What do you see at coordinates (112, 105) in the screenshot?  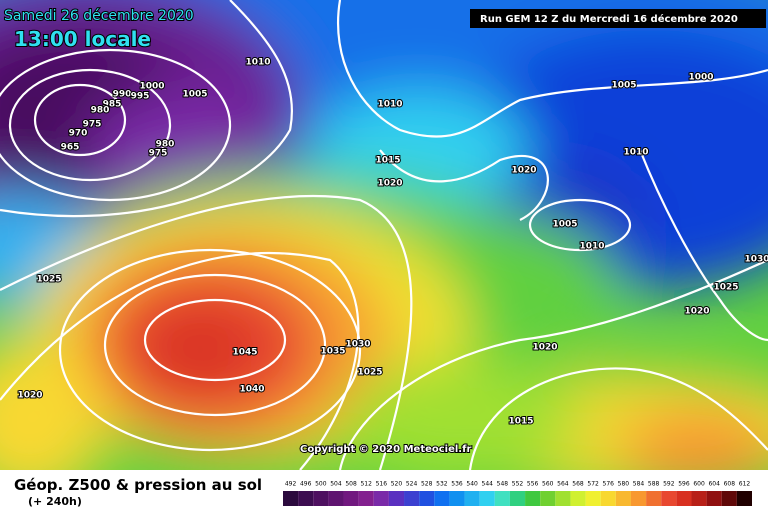 I see `isobar-label: 985` at bounding box center [112, 105].